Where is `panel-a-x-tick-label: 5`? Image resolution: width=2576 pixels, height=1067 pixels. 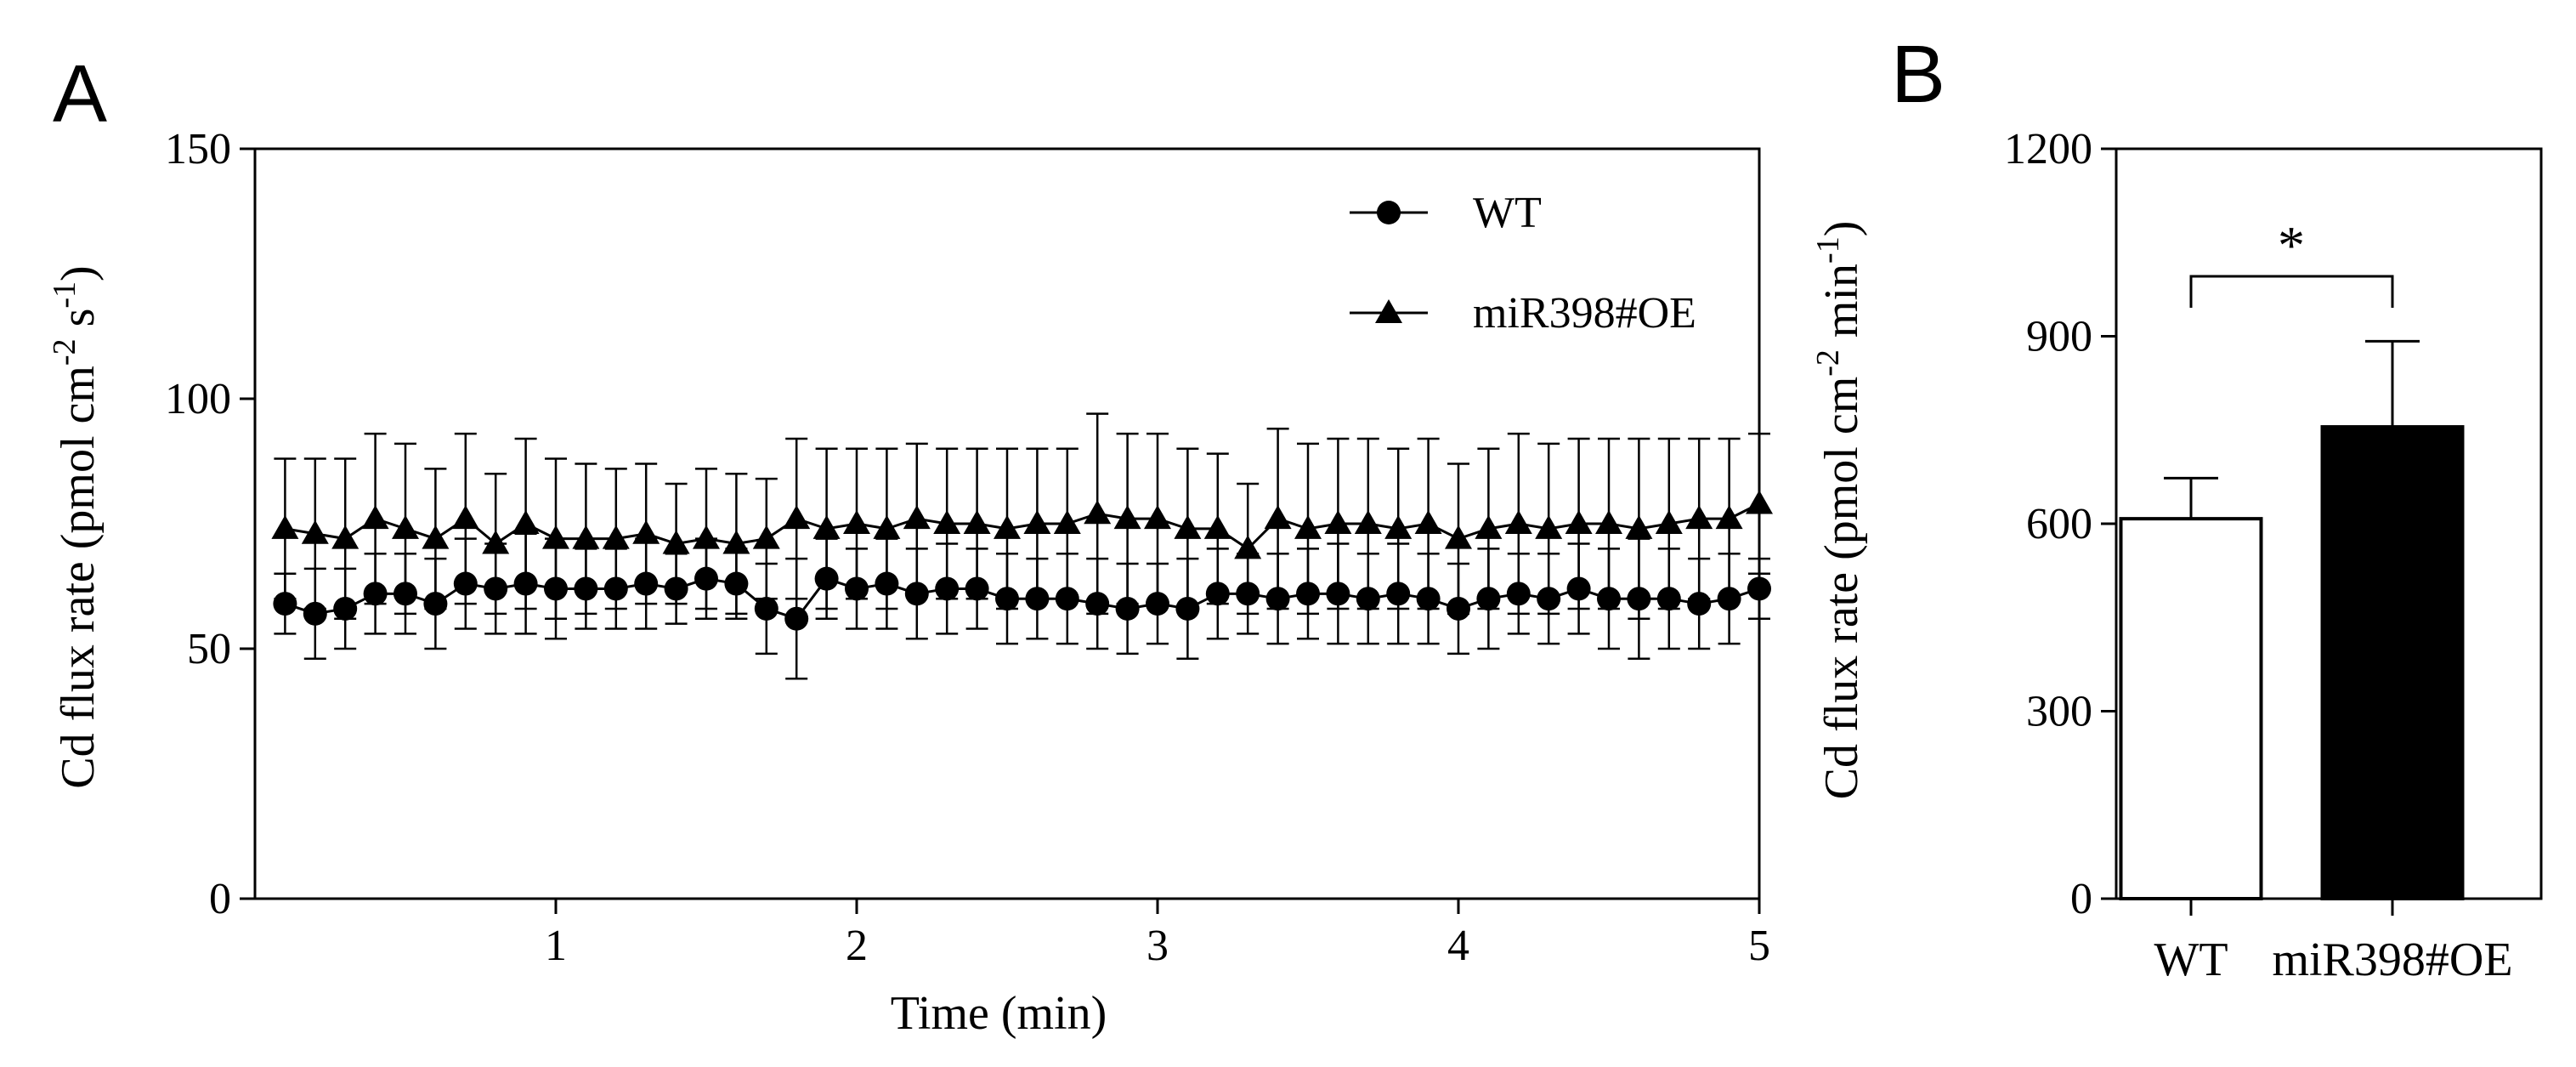
panel-a-x-tick-label: 5 is located at coordinates (1759, 946).